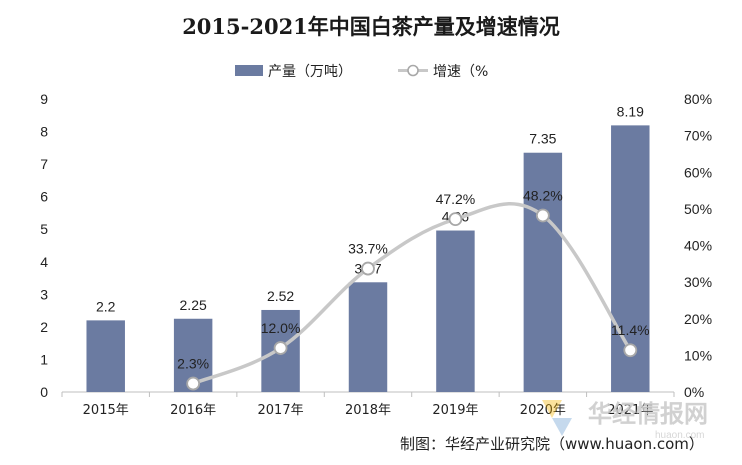 Image resolution: width=742 pixels, height=465 pixels. What do you see at coordinates (281, 328) in the screenshot?
I see `growth-value-label: 12.0%` at bounding box center [281, 328].